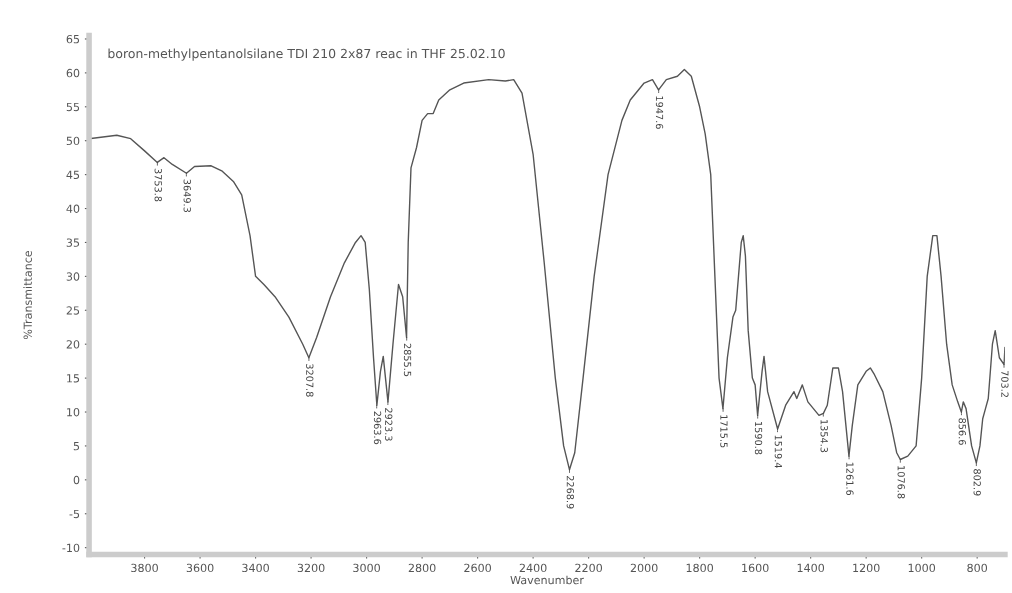 Image resolution: width=1012 pixels, height=593 pixels. I want to click on y-tick-label: -10, so click(71, 548).